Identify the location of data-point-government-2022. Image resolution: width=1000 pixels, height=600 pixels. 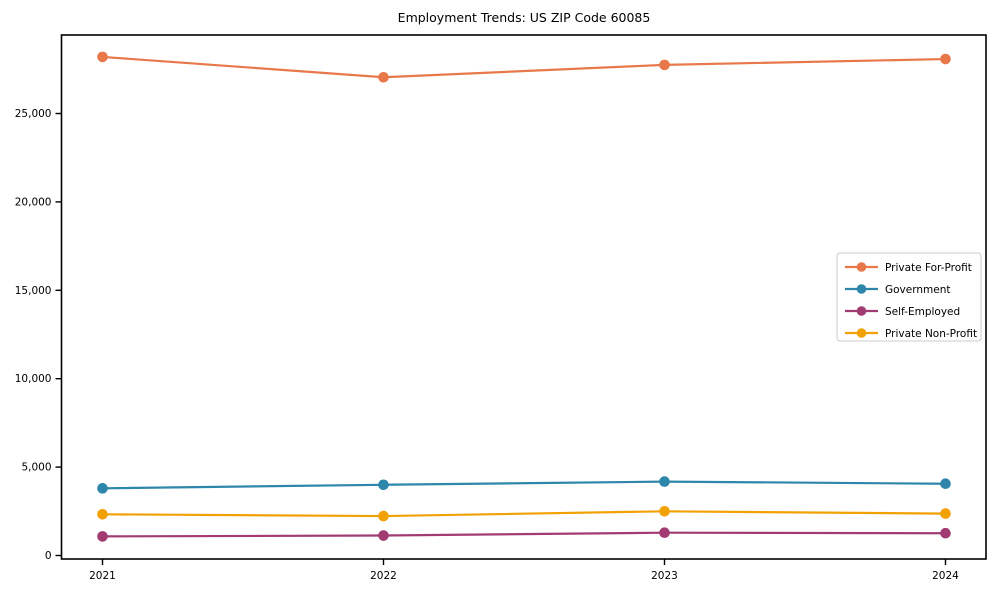
(383, 485).